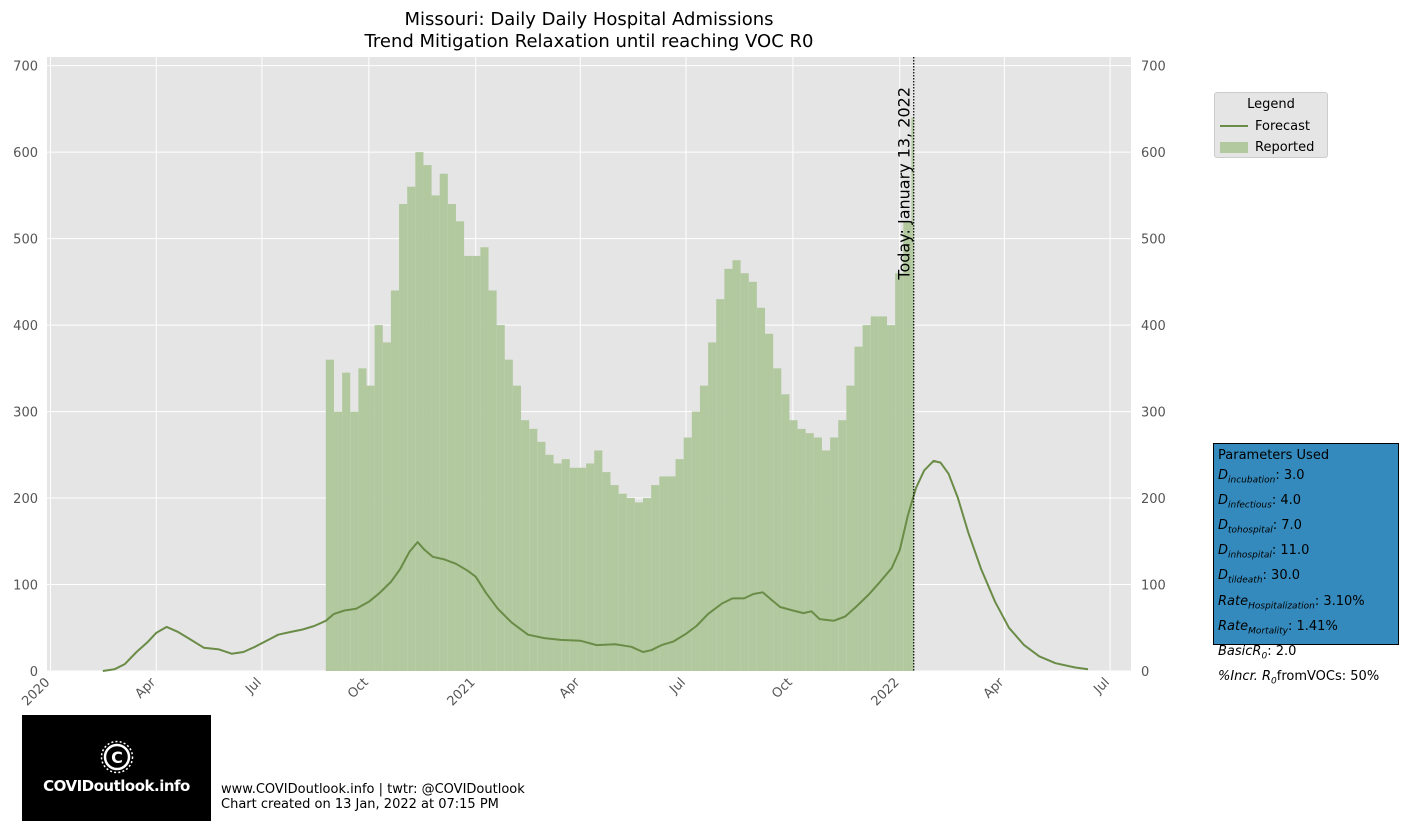  I want to click on y-tick-label-left: 100, so click(25, 586).